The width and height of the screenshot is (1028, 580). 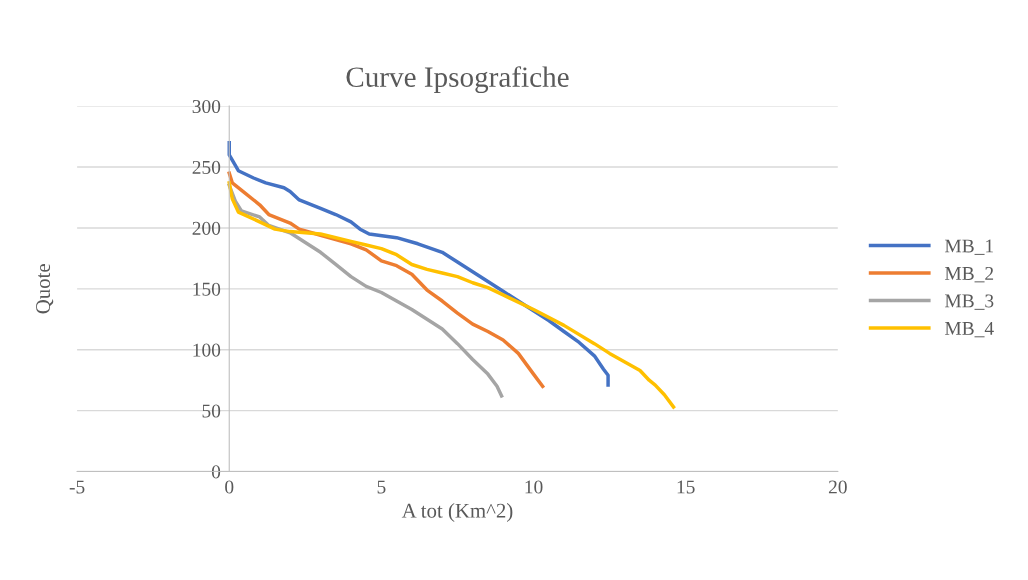 What do you see at coordinates (381, 487) in the screenshot?
I see `x-tick-label: 5` at bounding box center [381, 487].